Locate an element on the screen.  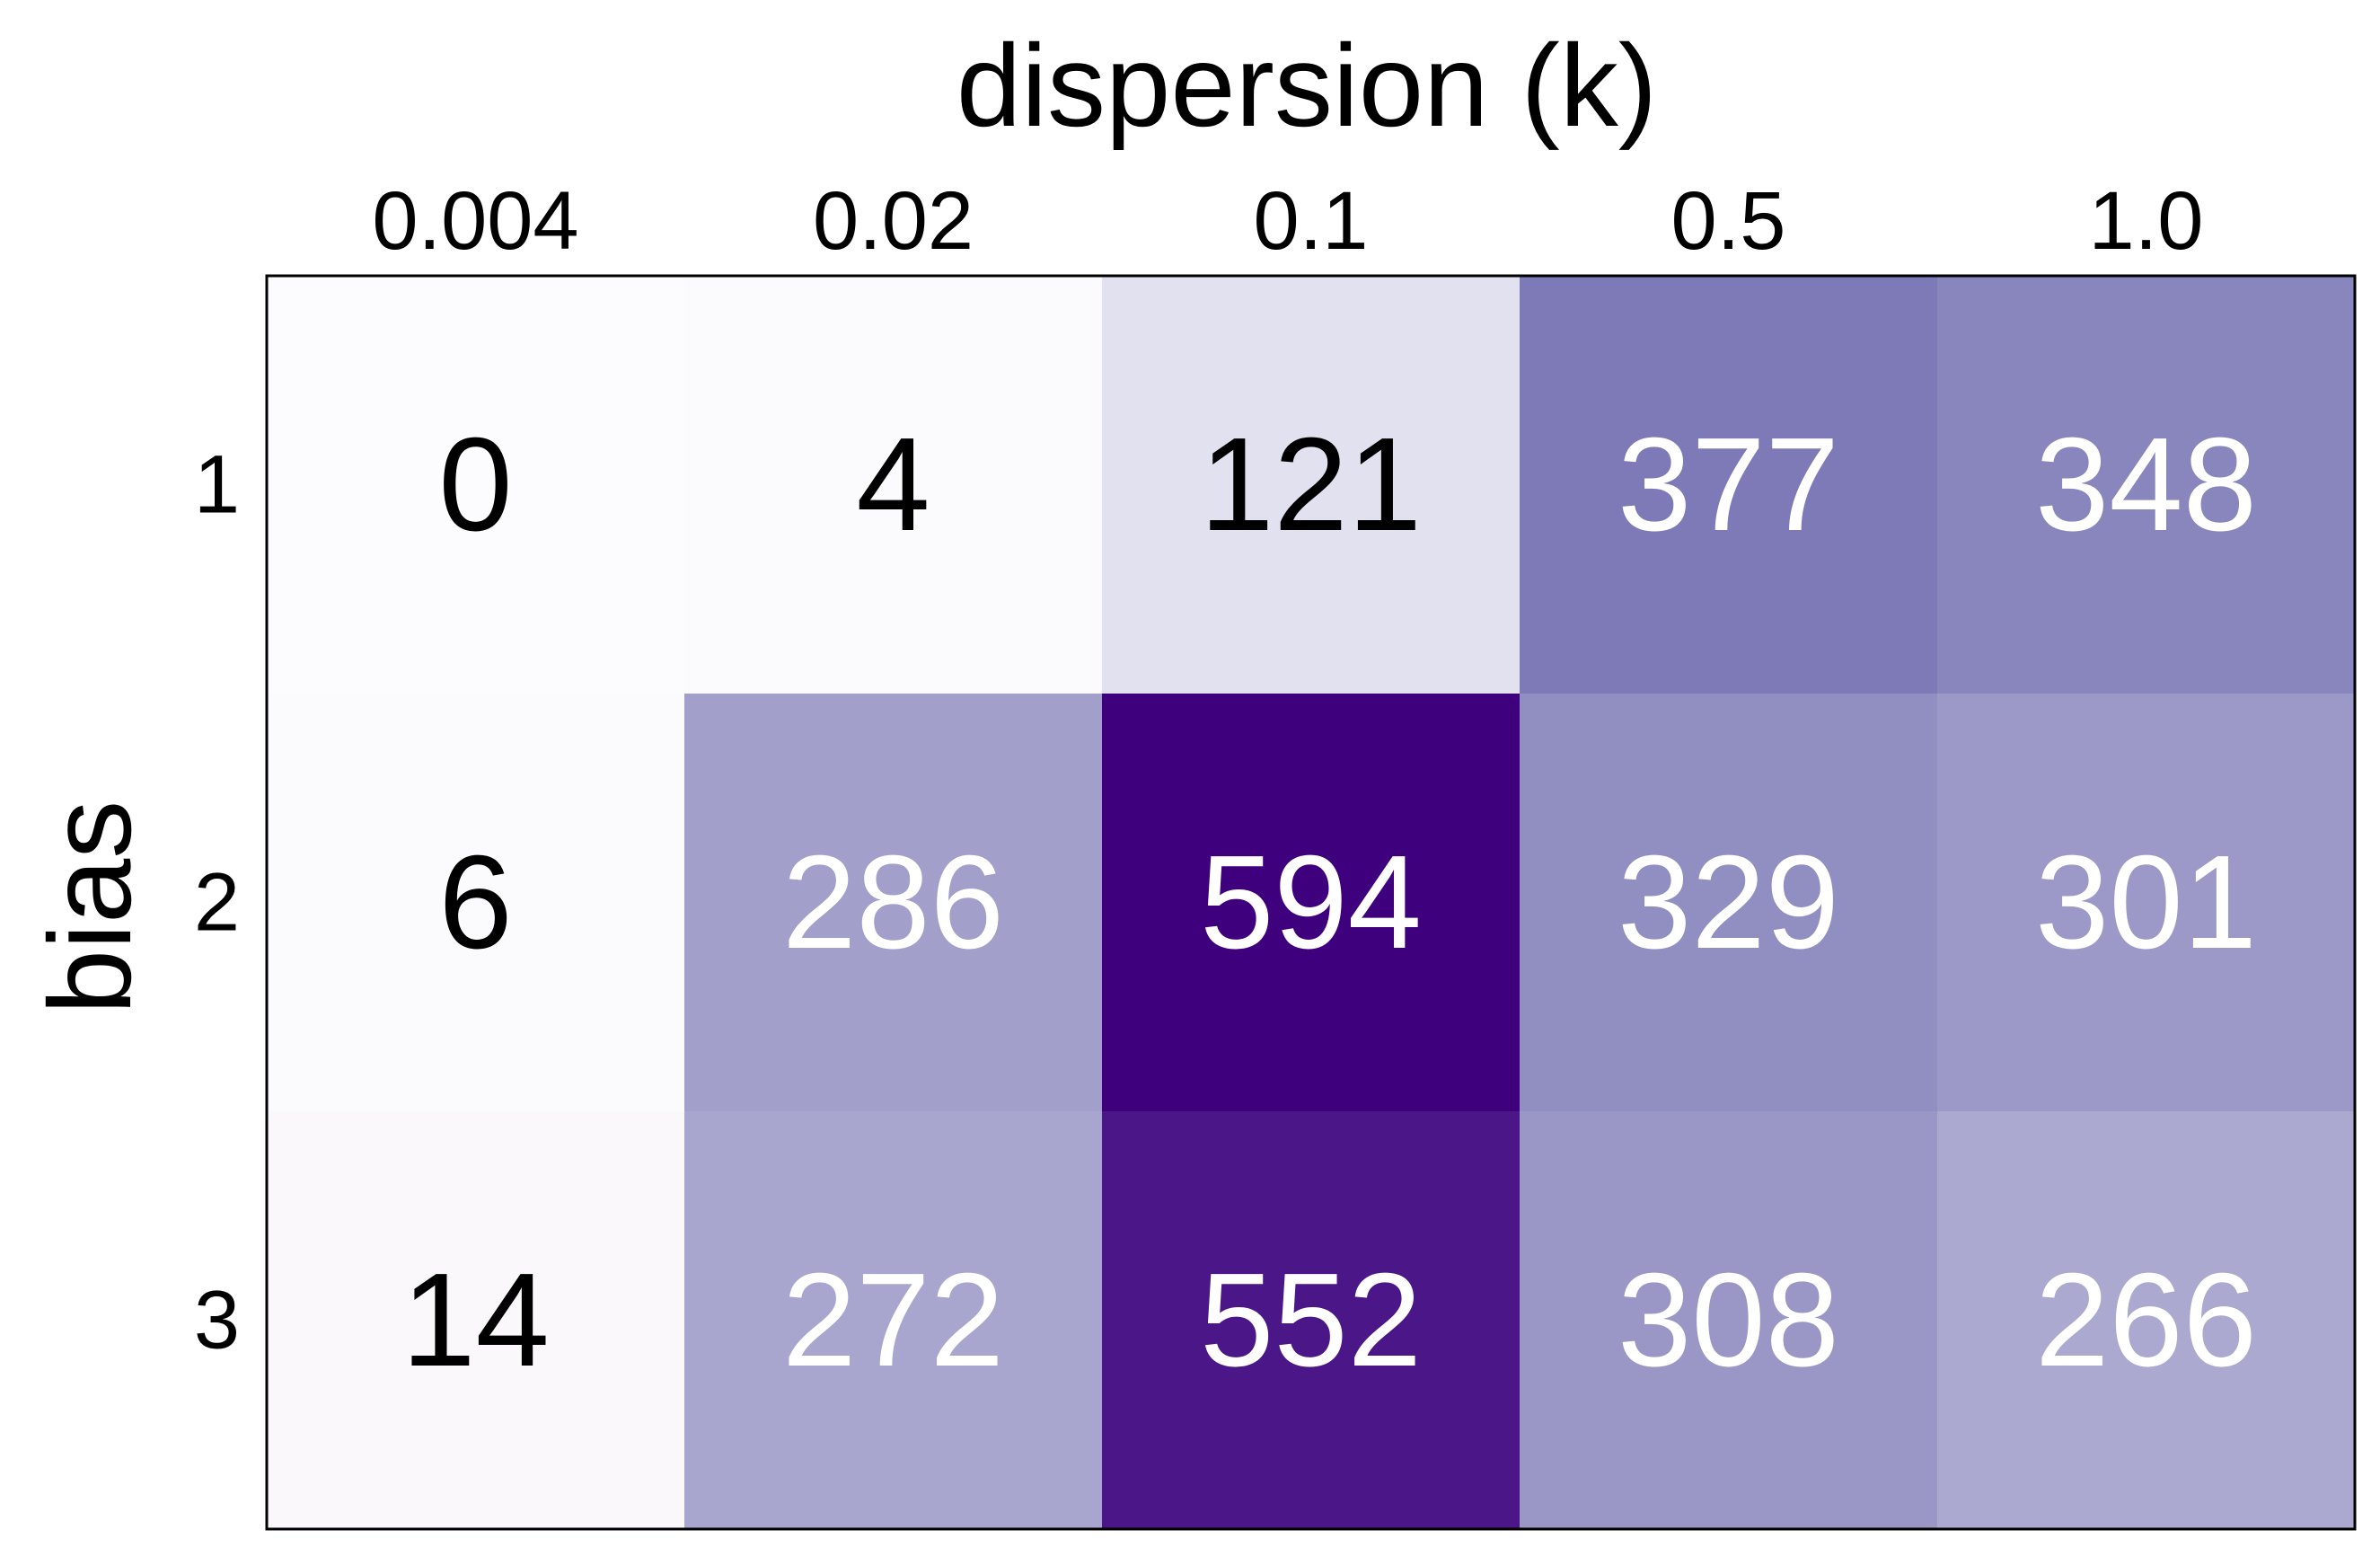
x-tick-label: 0.004 is located at coordinates (475, 221).